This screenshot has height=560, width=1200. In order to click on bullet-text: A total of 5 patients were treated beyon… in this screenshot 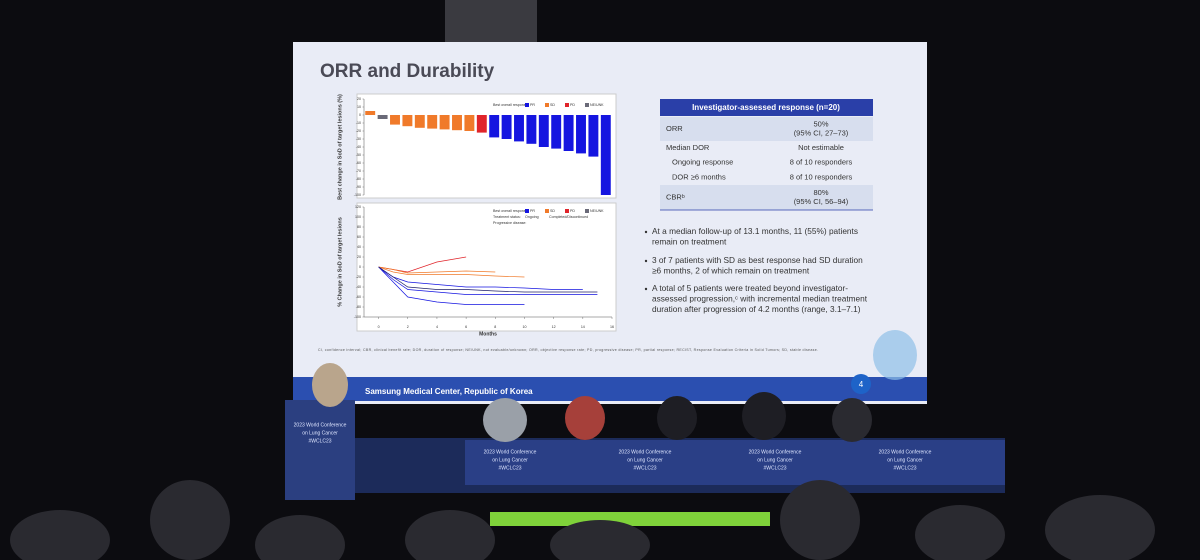, I will do `click(750, 288)`.